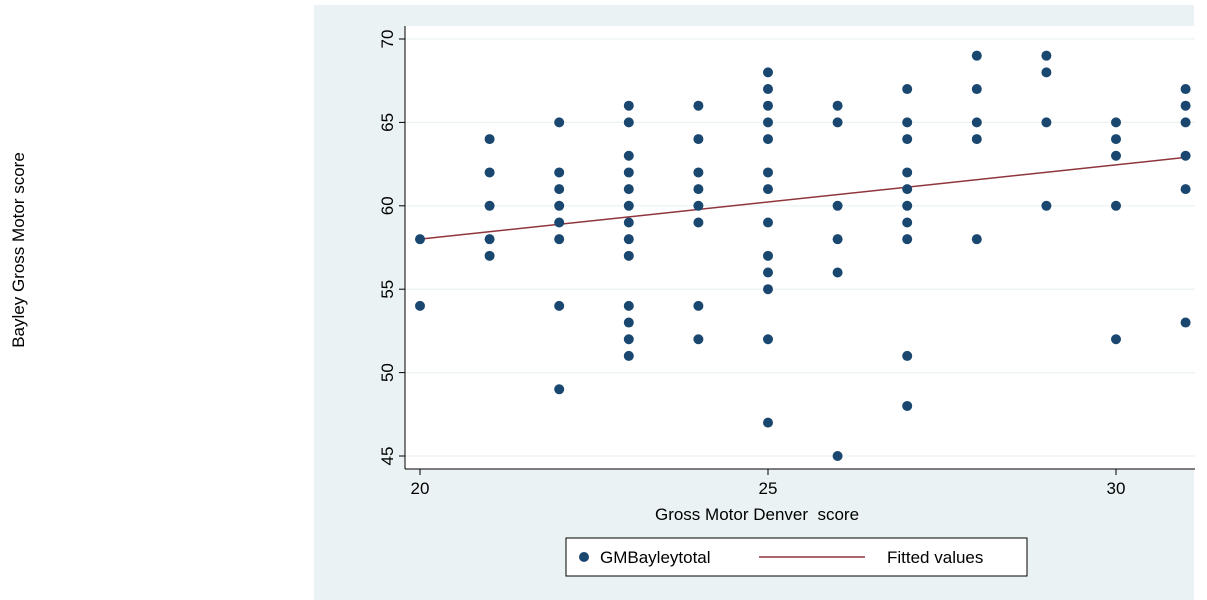 The height and width of the screenshot is (600, 1207). What do you see at coordinates (757, 514) in the screenshot?
I see `x-axis-title: Gross Motor Denver score` at bounding box center [757, 514].